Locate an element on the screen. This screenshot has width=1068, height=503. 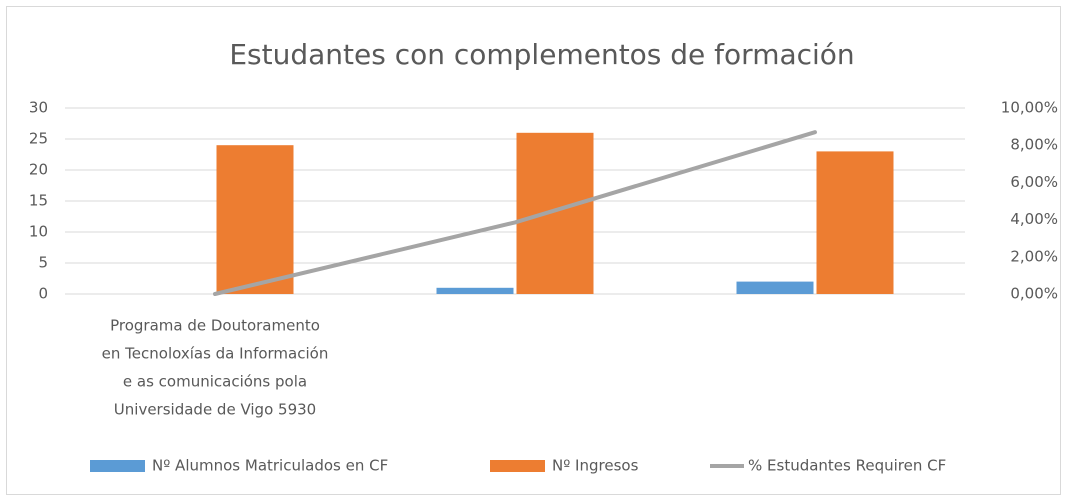
x-tick-label: en Tecnoloxías da Información is located at coordinates (215, 354).